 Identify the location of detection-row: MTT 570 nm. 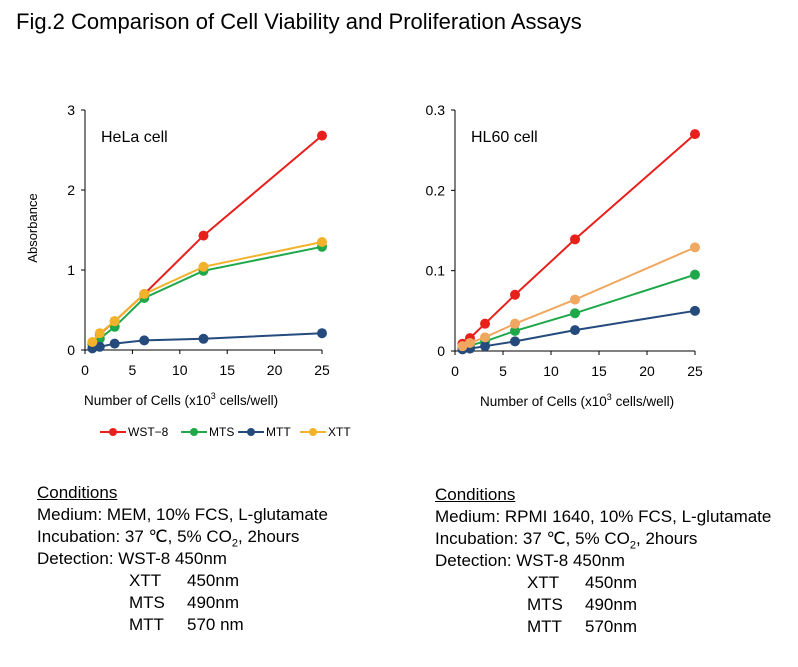
(186, 624).